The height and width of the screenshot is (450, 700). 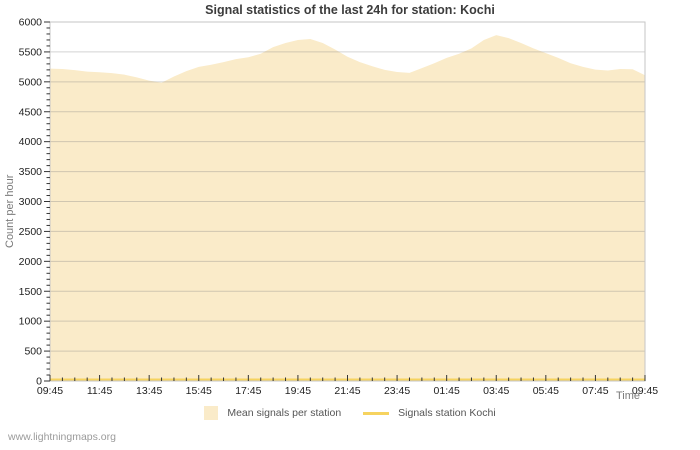 What do you see at coordinates (447, 413) in the screenshot?
I see `legend-label-kochi: Signals station Kochi` at bounding box center [447, 413].